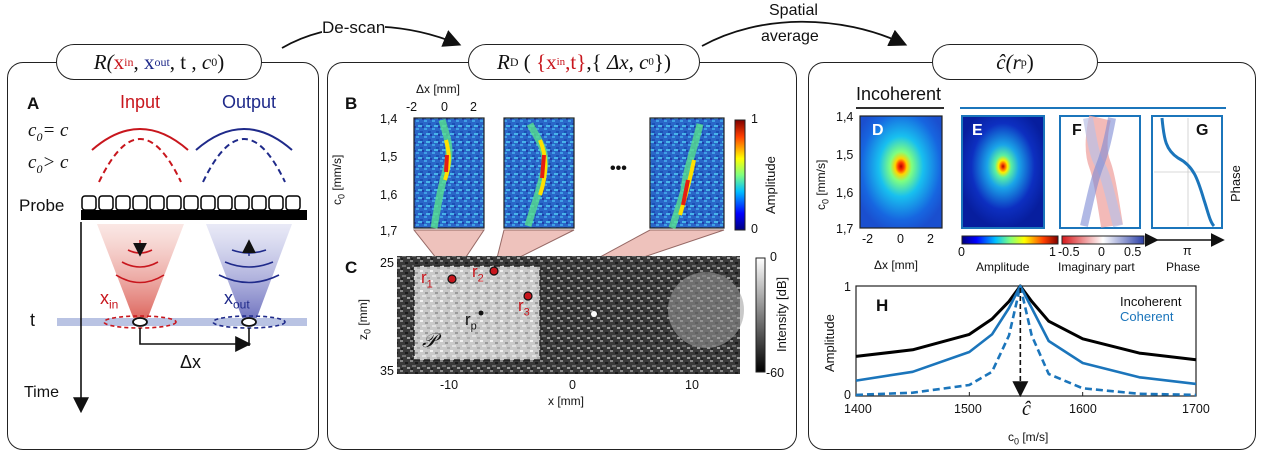 The image size is (1263, 454). What do you see at coordinates (760, 315) in the screenshot?
I see `c-colorbar` at bounding box center [760, 315].